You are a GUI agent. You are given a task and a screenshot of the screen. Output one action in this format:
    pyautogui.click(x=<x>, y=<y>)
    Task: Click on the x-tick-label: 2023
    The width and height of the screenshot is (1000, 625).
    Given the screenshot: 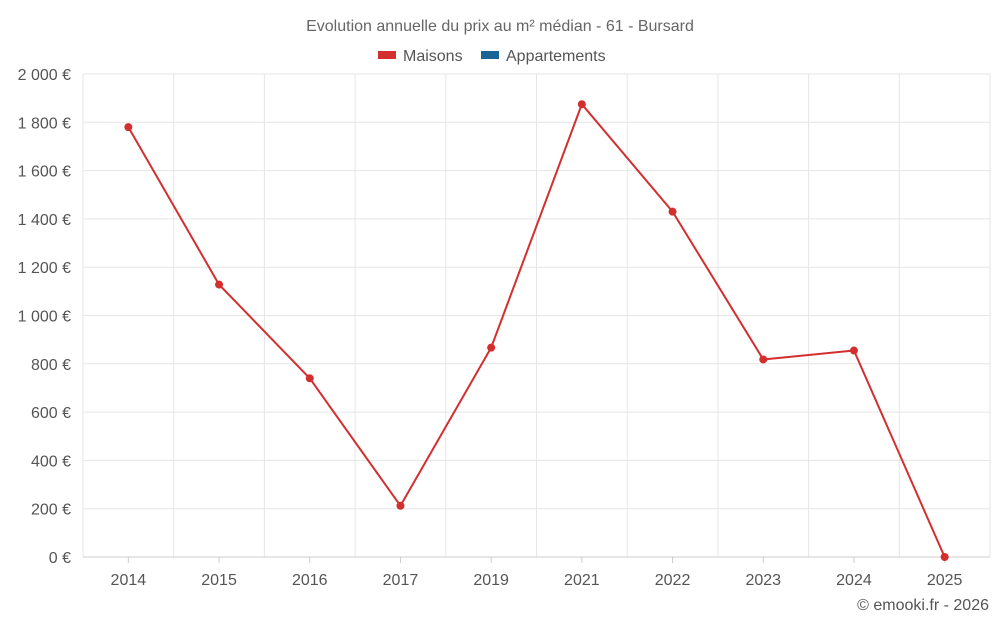 What is the action you would take?
    pyautogui.click(x=763, y=580)
    